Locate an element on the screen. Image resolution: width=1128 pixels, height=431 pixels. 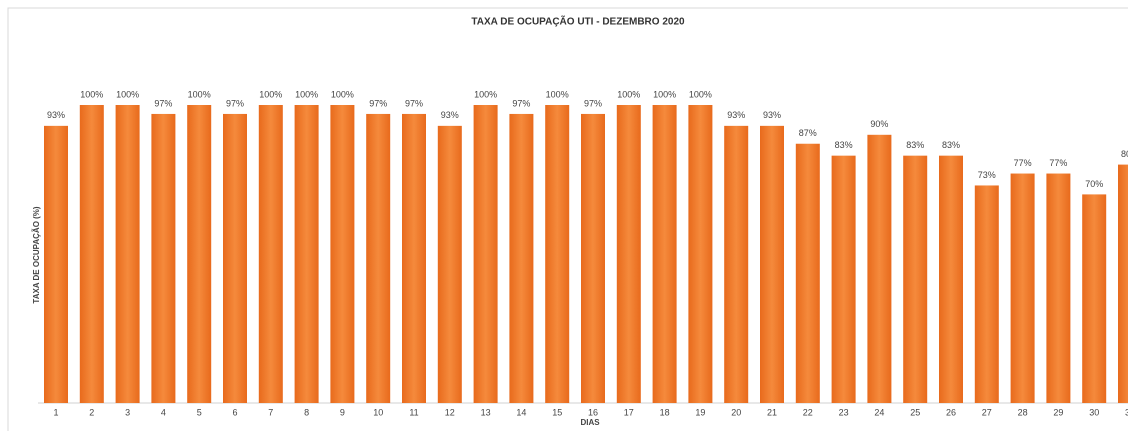
data-label: 73% is located at coordinates (987, 175).